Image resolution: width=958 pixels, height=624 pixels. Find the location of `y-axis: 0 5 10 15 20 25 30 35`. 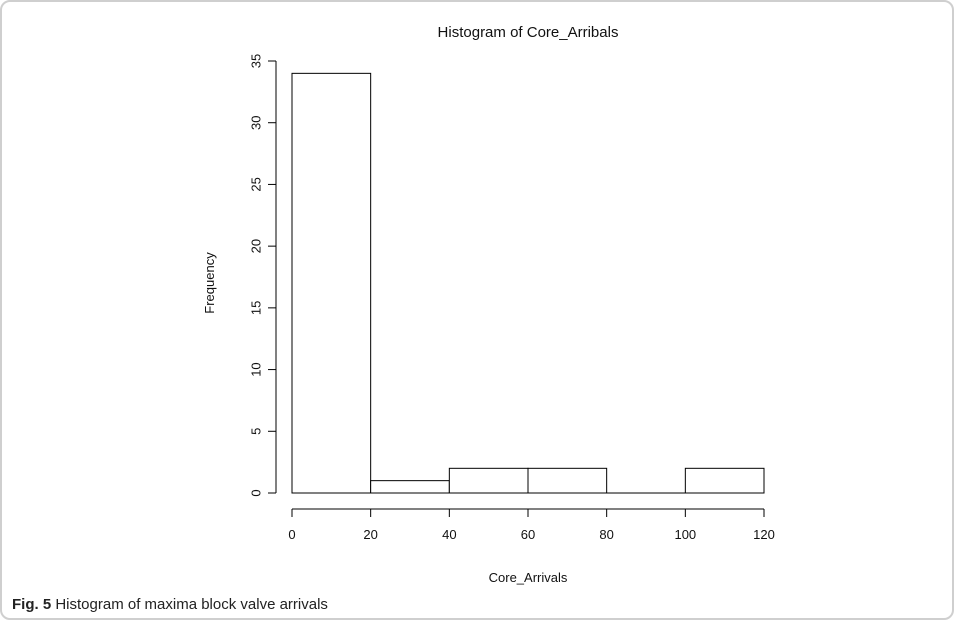

y-axis: 0 5 10 15 20 25 30 35 is located at coordinates (262, 275).